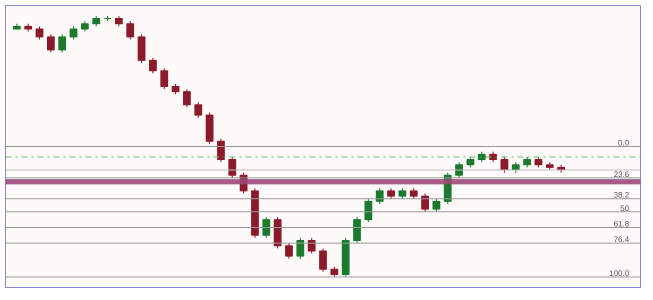 This screenshot has width=653, height=300. Describe the element at coordinates (622, 239) in the screenshot. I see `text: 76.4` at that location.